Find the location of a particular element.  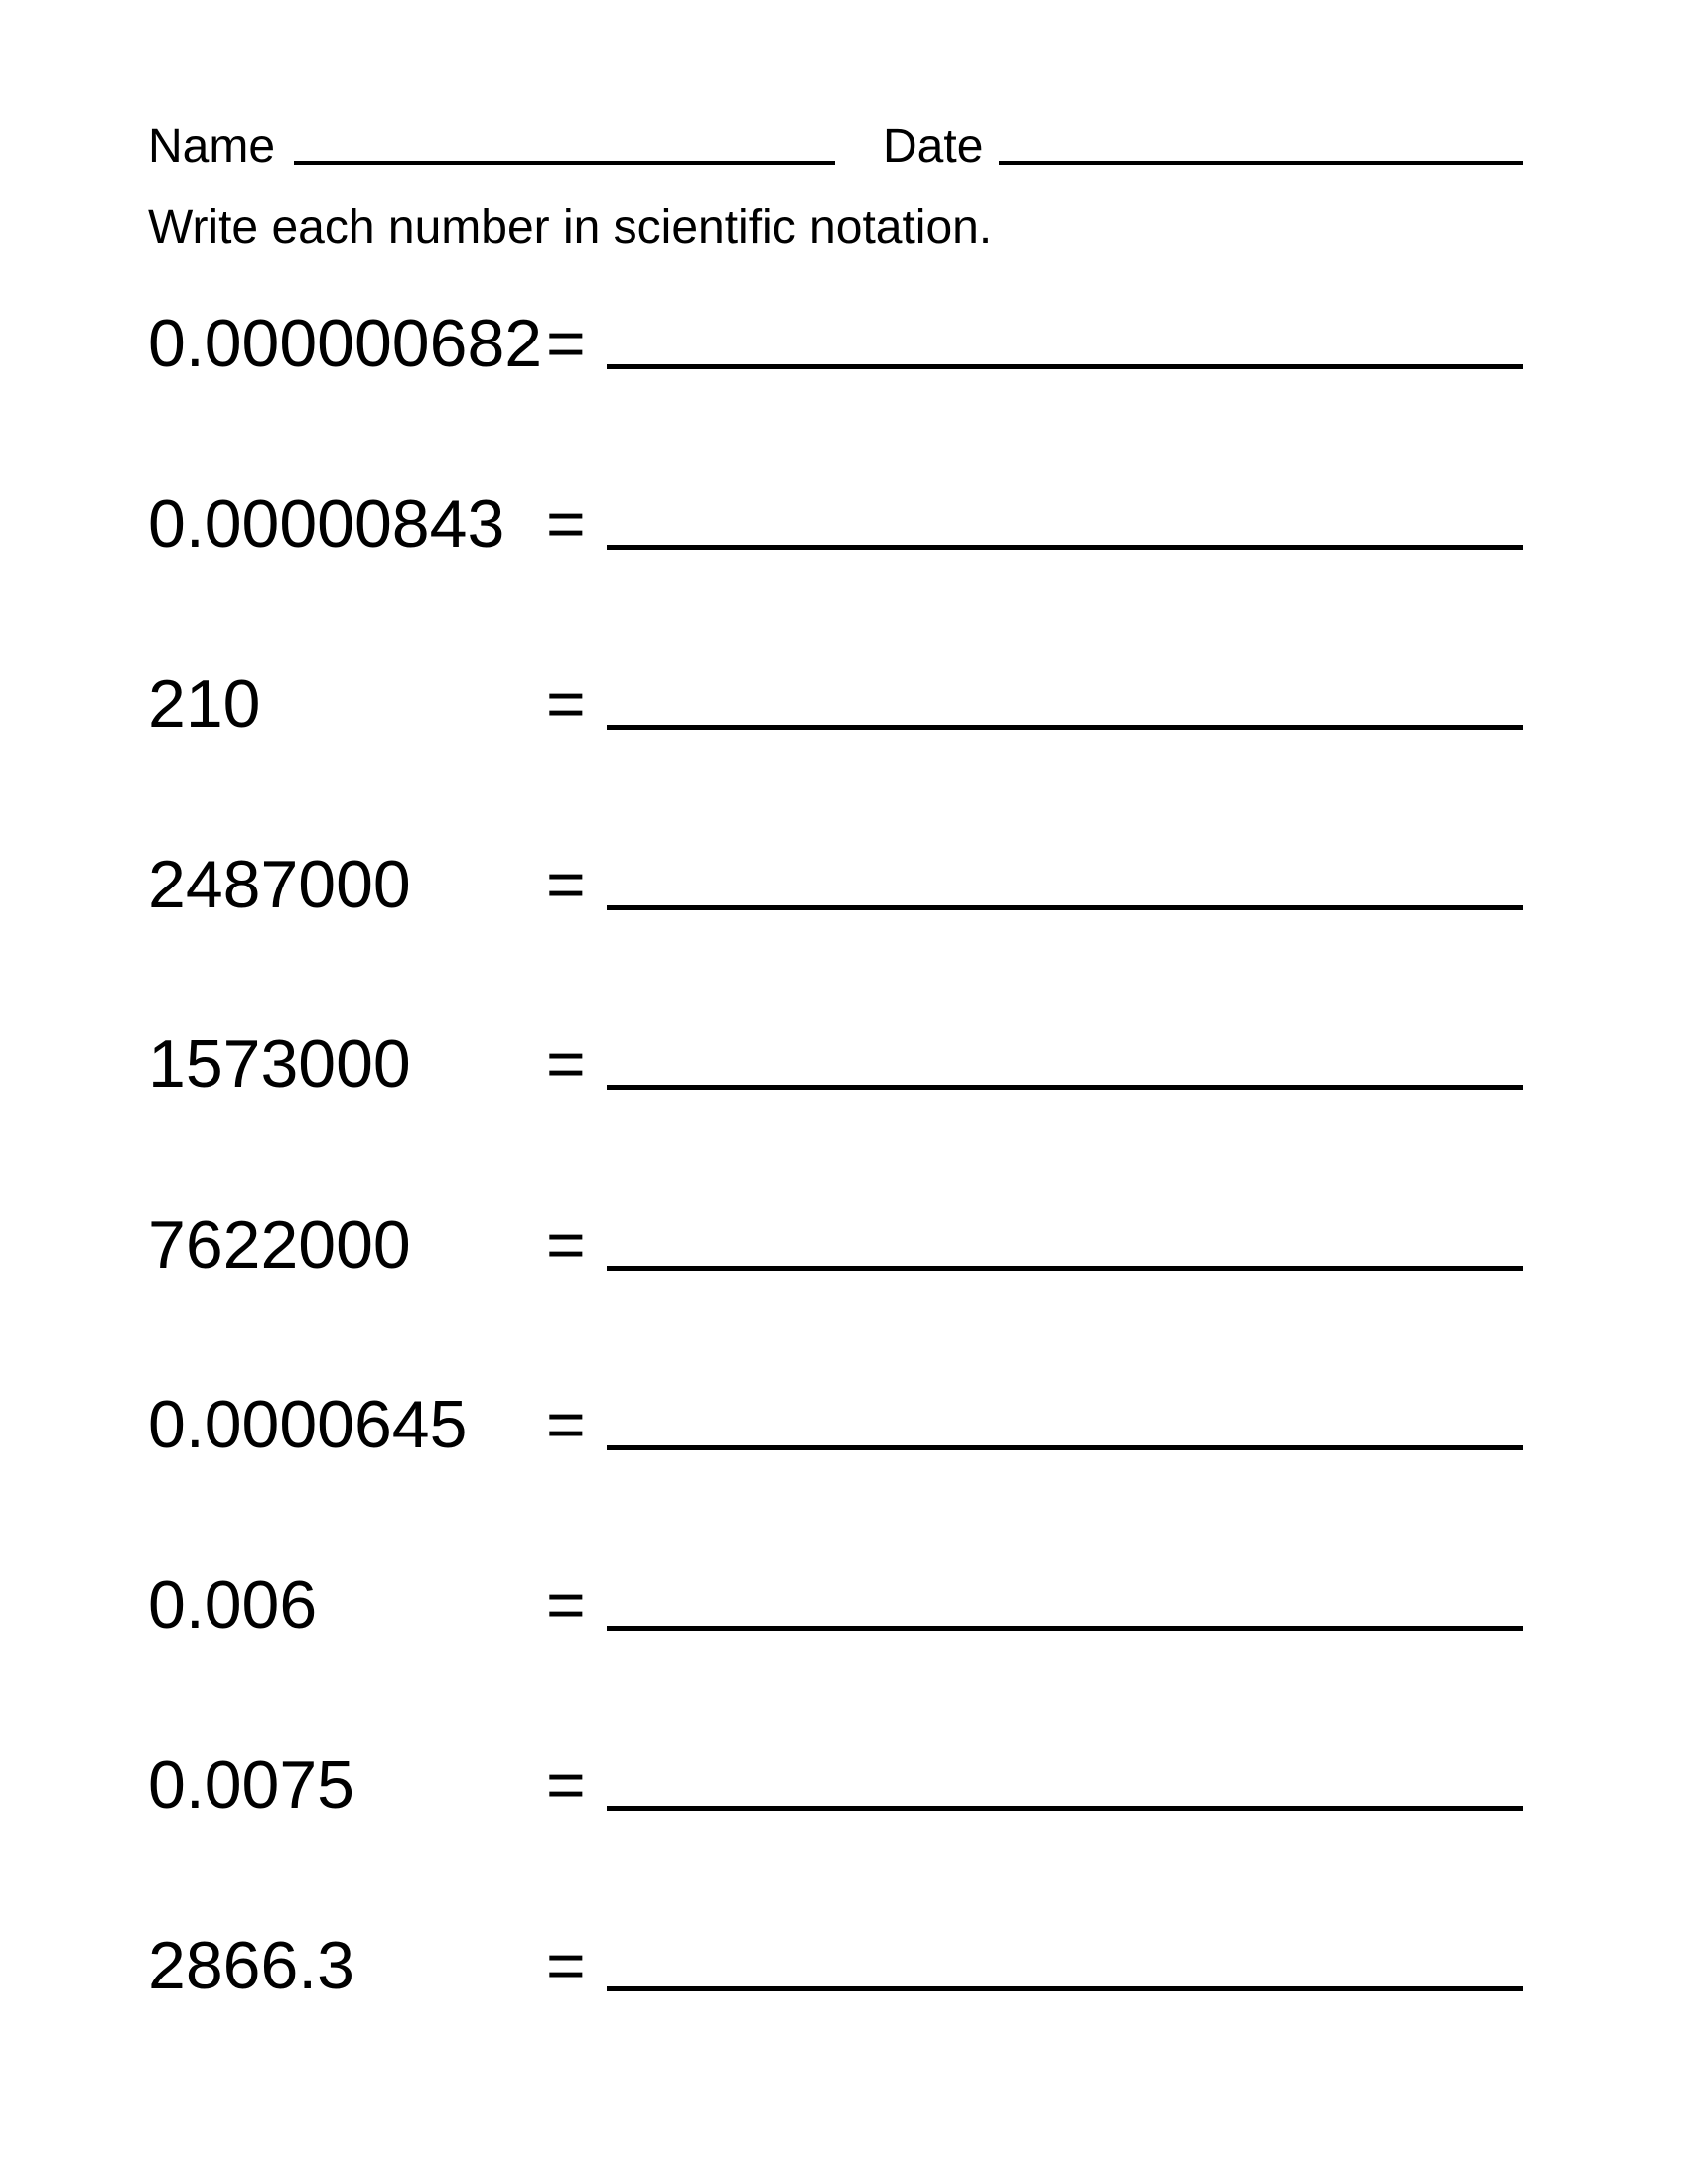

problem-number: 210 is located at coordinates (204, 704).